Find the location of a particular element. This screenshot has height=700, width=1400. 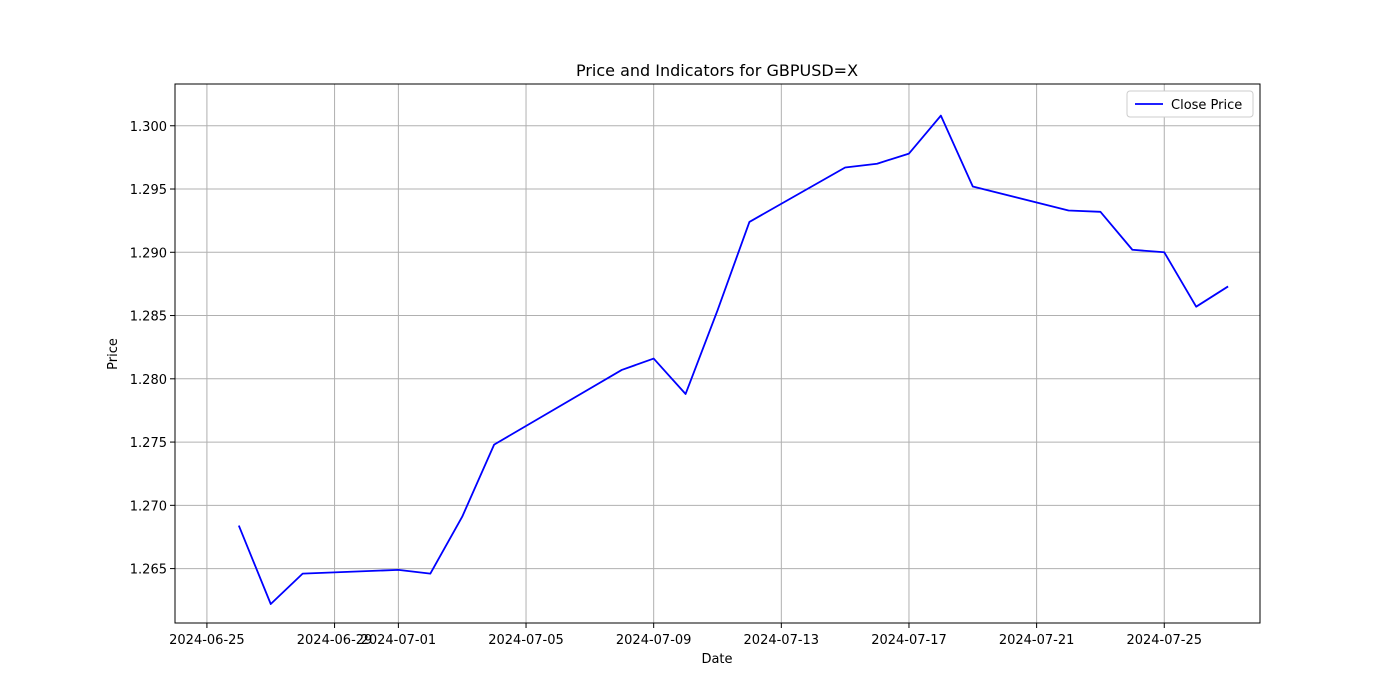

x-tick-label: 2024-07-21 is located at coordinates (1037, 640).